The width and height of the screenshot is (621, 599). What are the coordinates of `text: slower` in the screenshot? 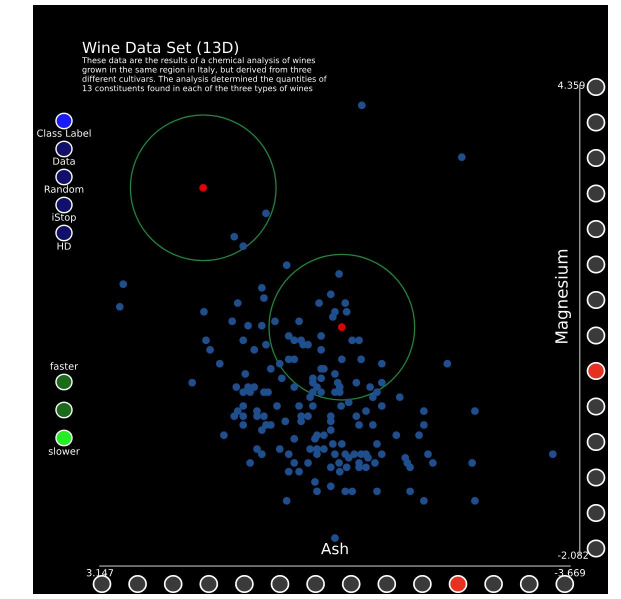 It's located at (64, 451).